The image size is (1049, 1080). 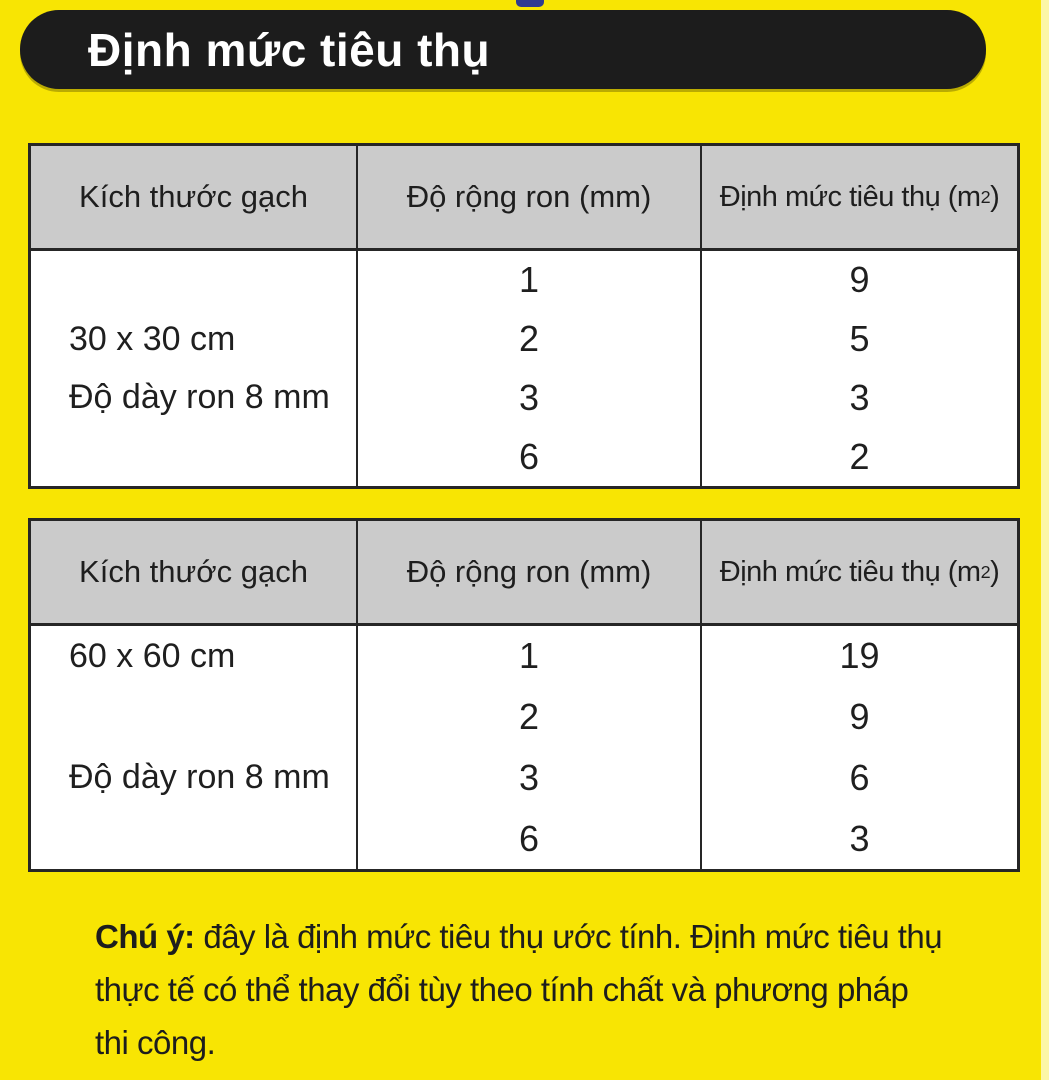 I want to click on section-title: Định mức tiêu thụ, so click(x=289, y=49).